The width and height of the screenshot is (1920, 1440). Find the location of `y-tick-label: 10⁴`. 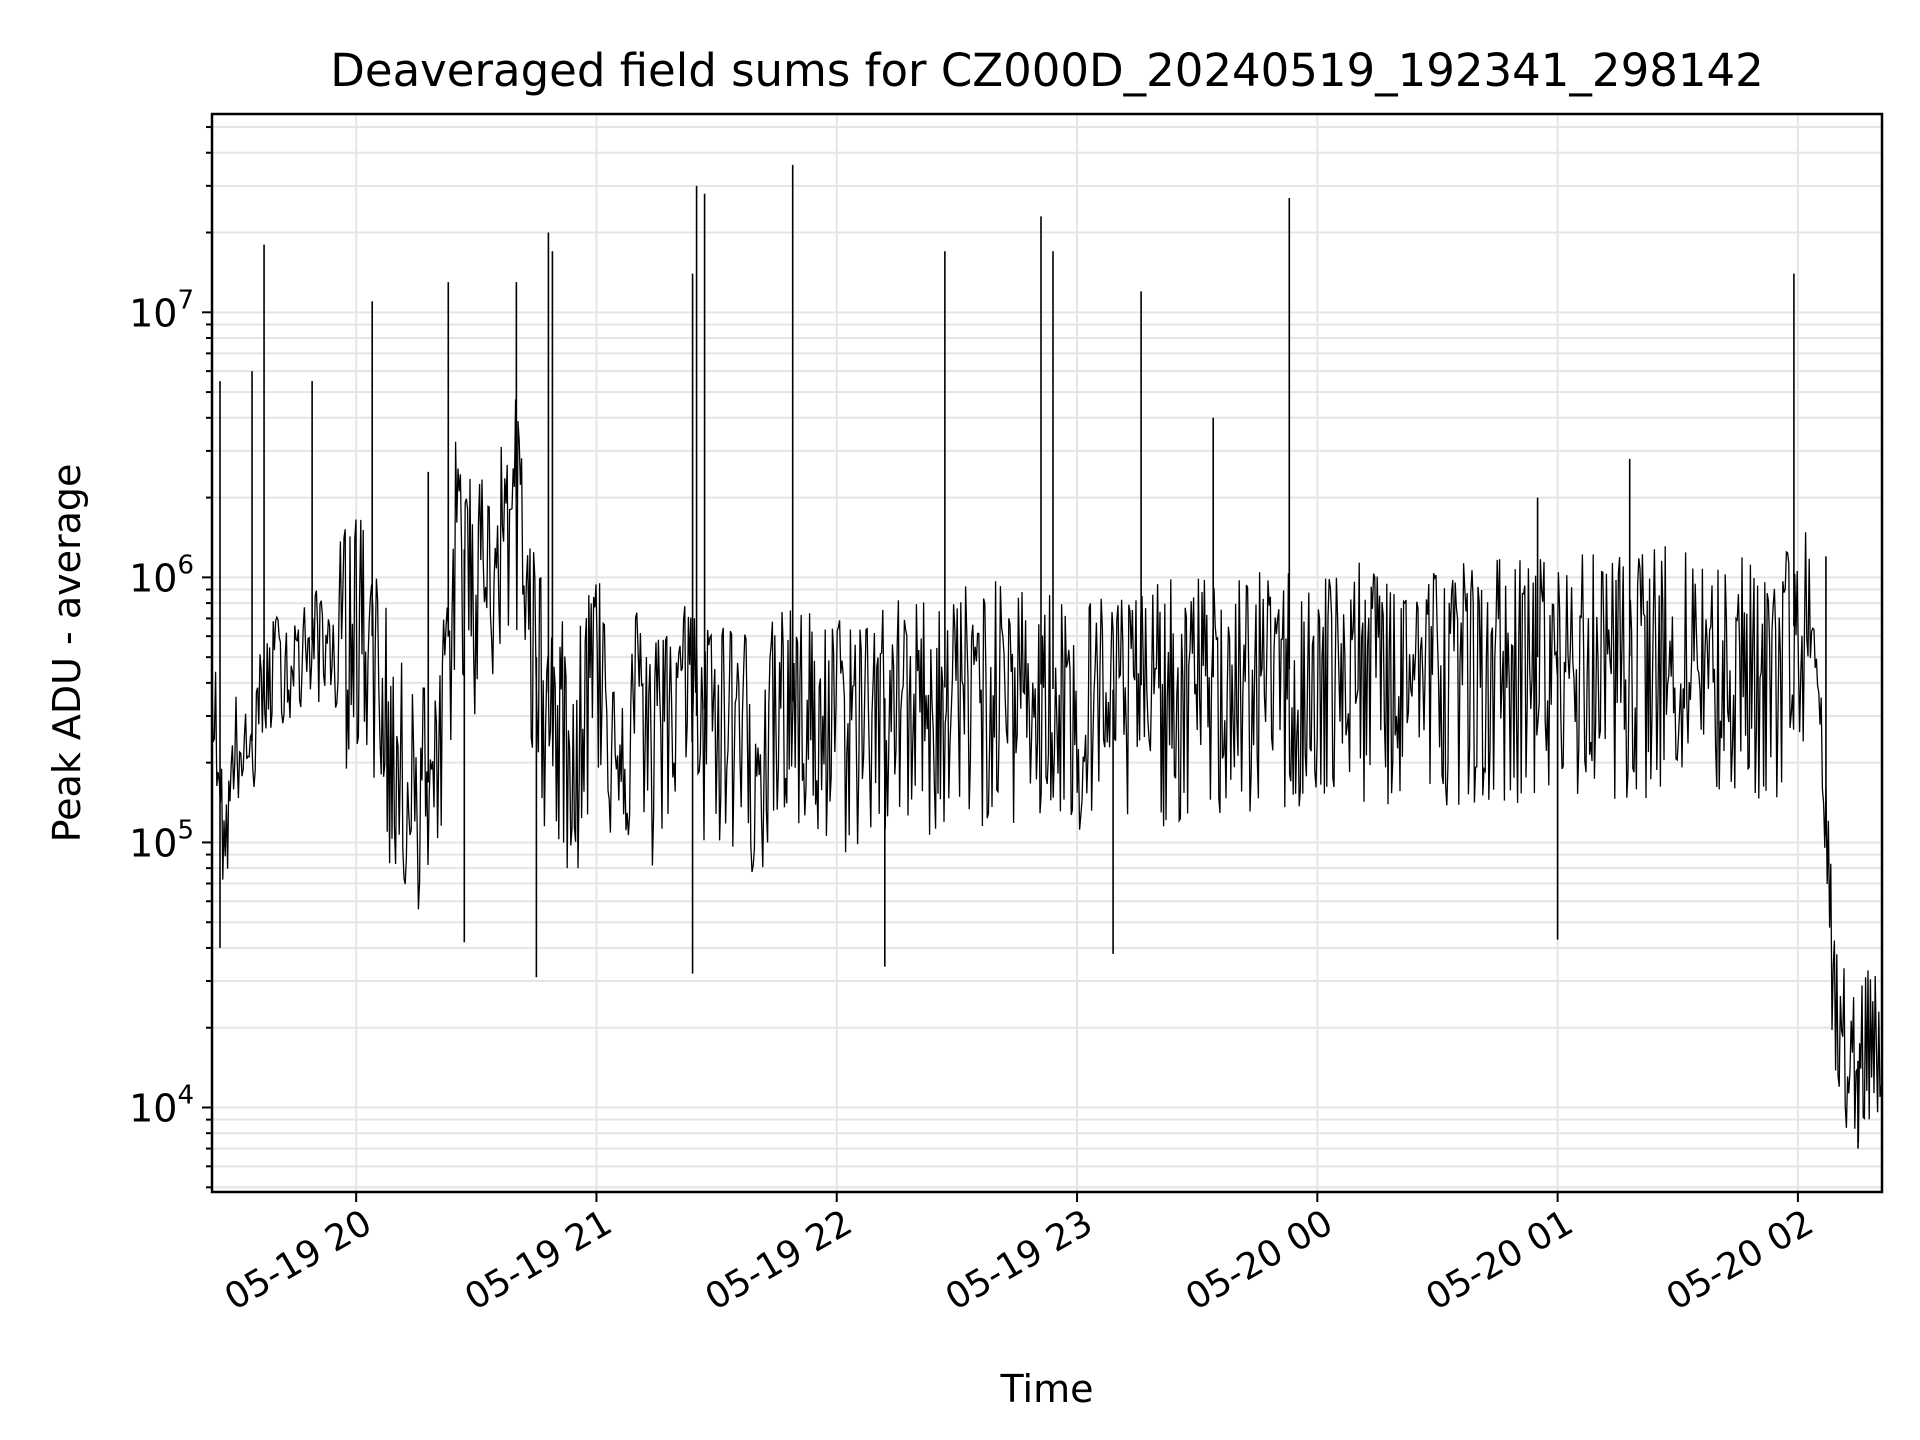

y-tick-label: 10⁴ is located at coordinates (161, 1106).